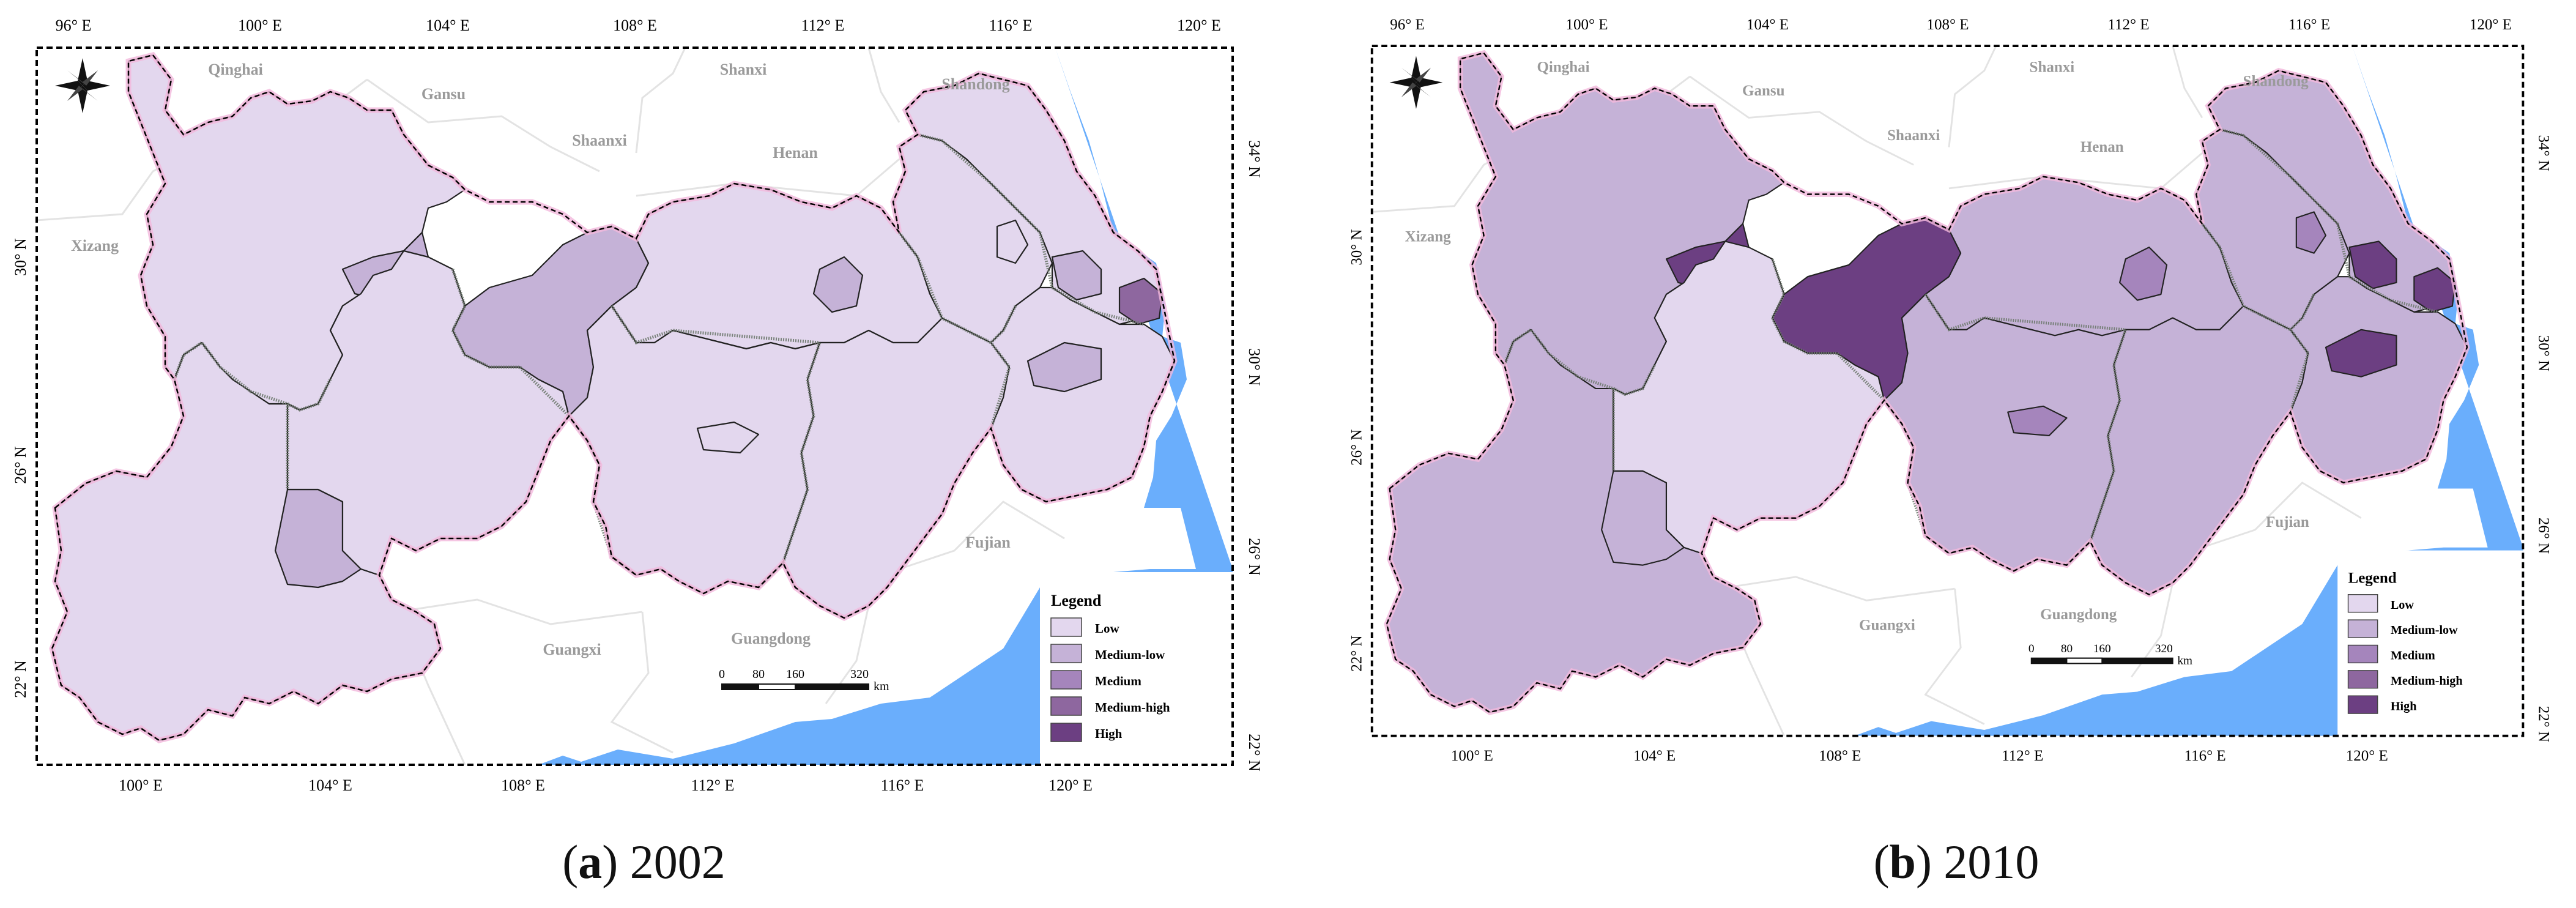 The height and width of the screenshot is (908, 2576). I want to click on caption-letter-b: b, so click(1902, 861).